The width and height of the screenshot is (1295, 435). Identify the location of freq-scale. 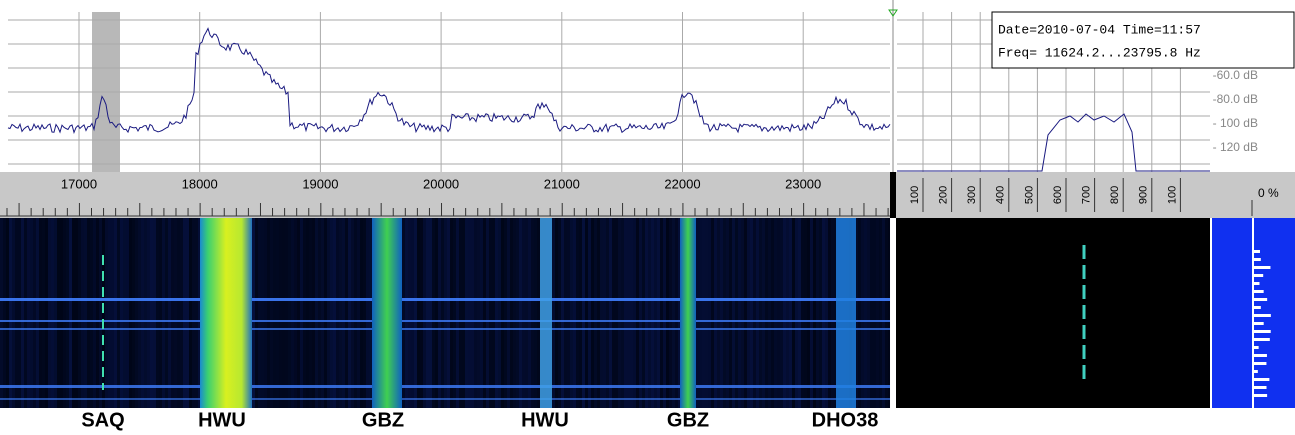
(445, 195).